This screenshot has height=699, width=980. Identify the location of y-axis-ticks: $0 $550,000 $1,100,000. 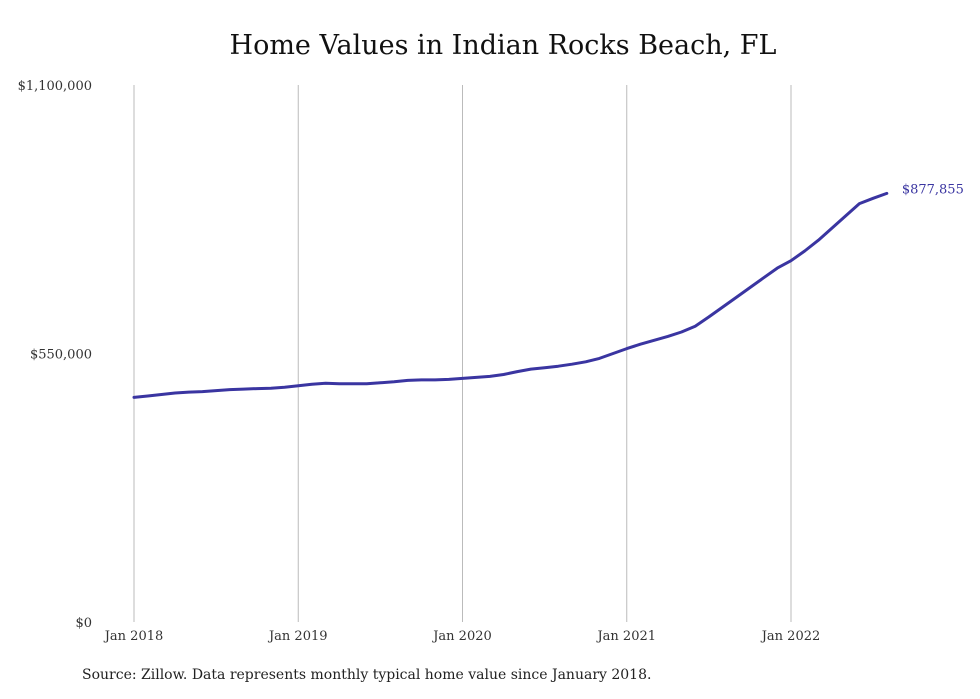
(55, 355).